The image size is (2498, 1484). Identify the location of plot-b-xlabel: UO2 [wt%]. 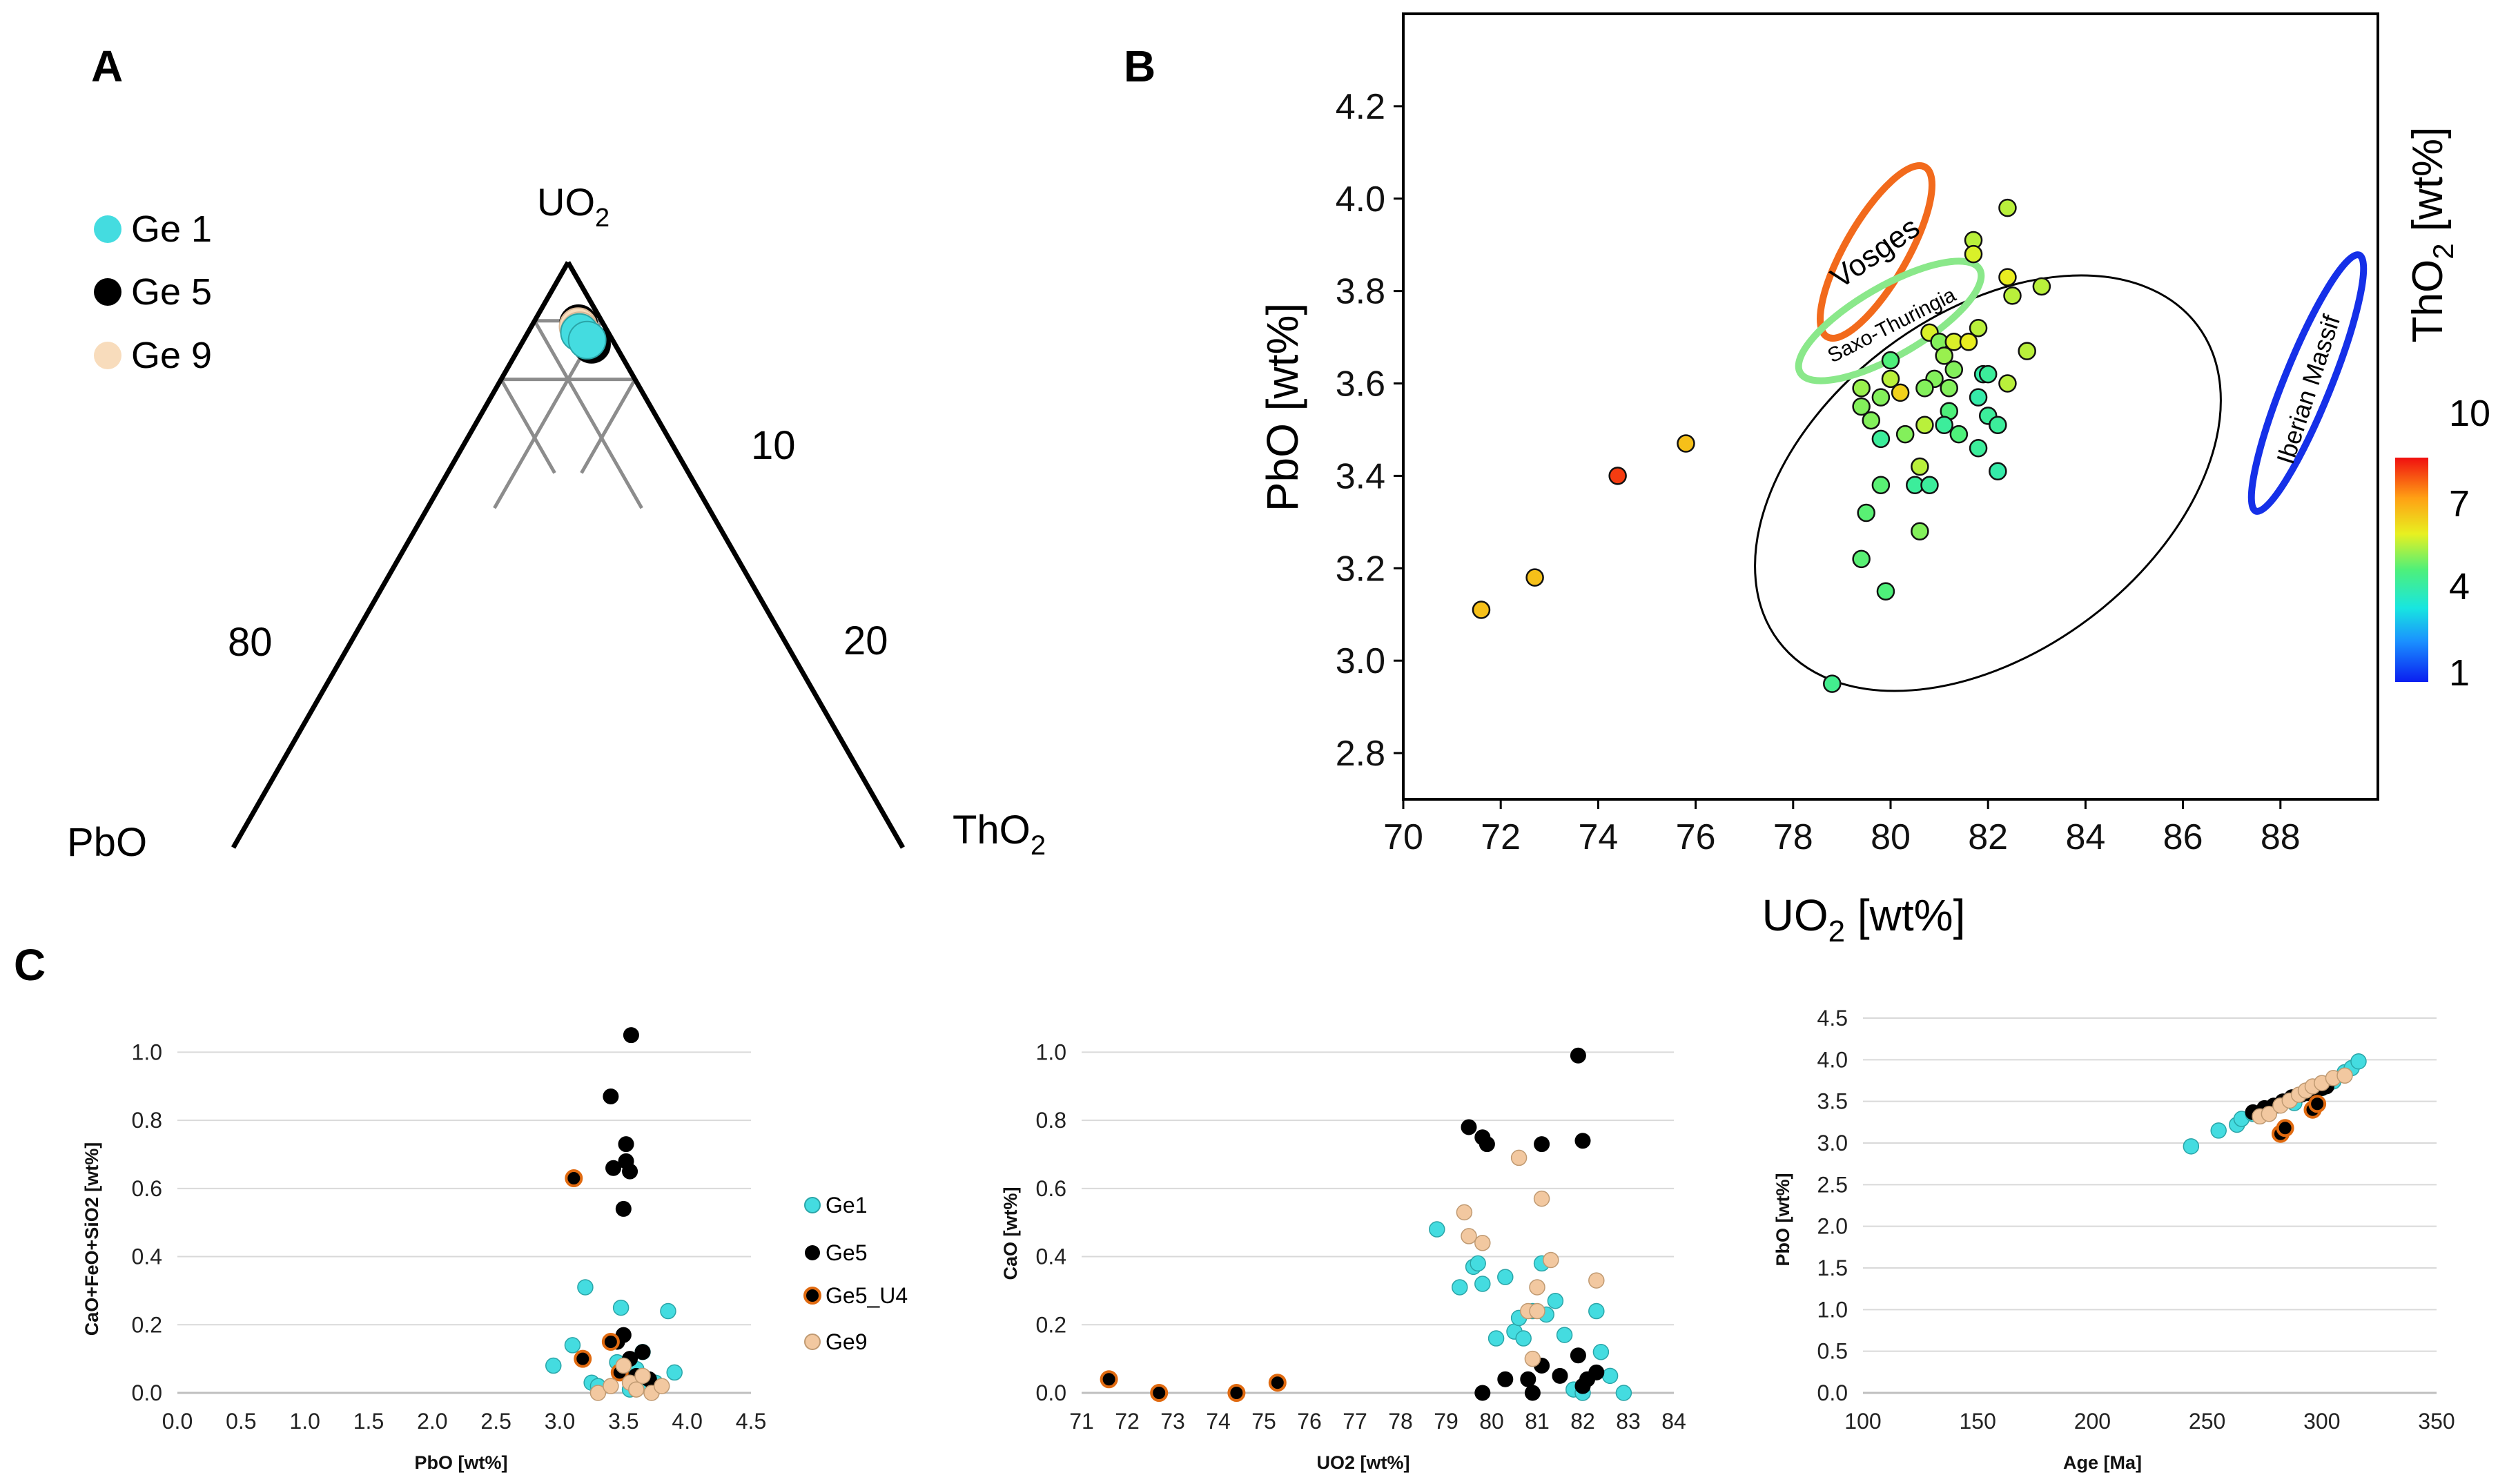
(1864, 919).